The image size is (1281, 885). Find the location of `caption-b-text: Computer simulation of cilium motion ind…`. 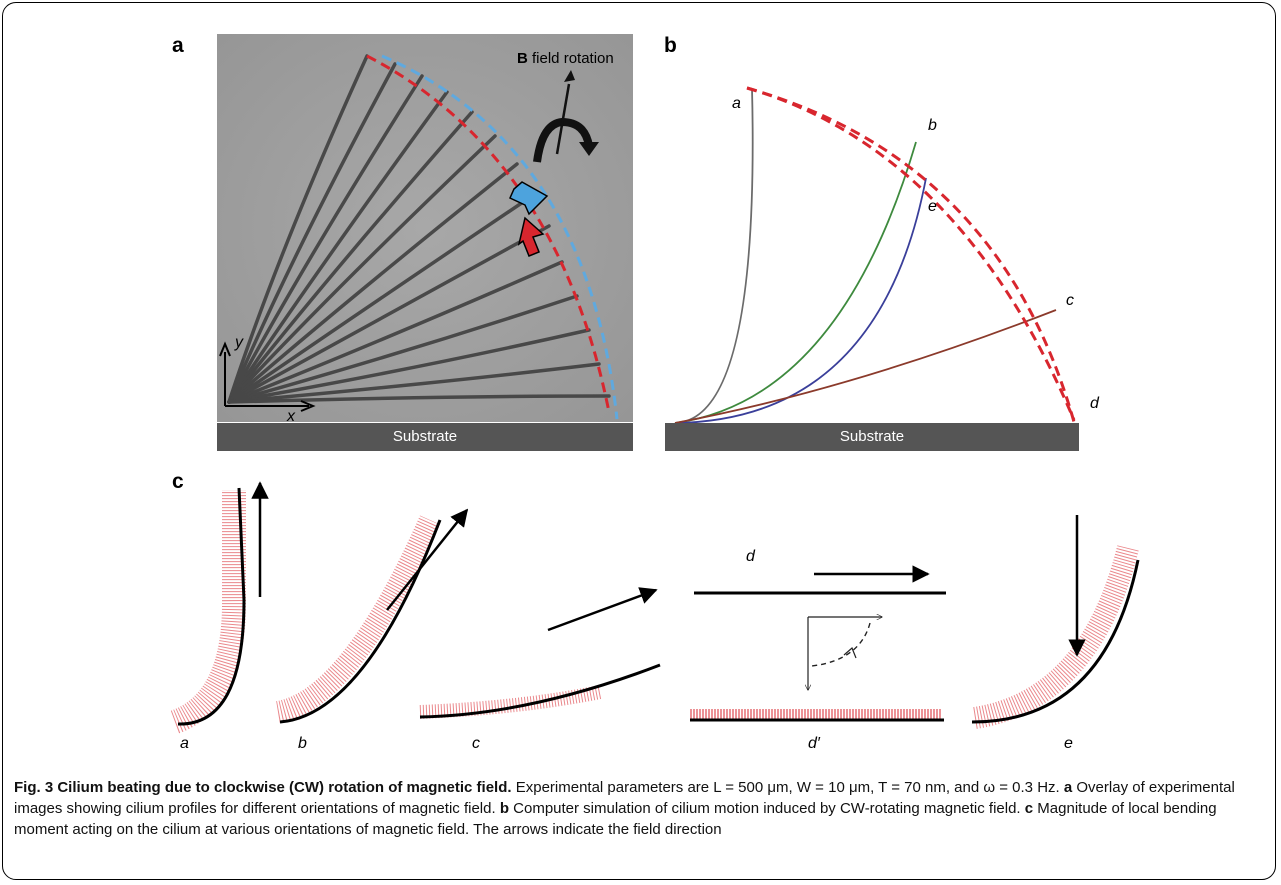

caption-b-text: Computer simulation of cilium motion ind… is located at coordinates (767, 808).